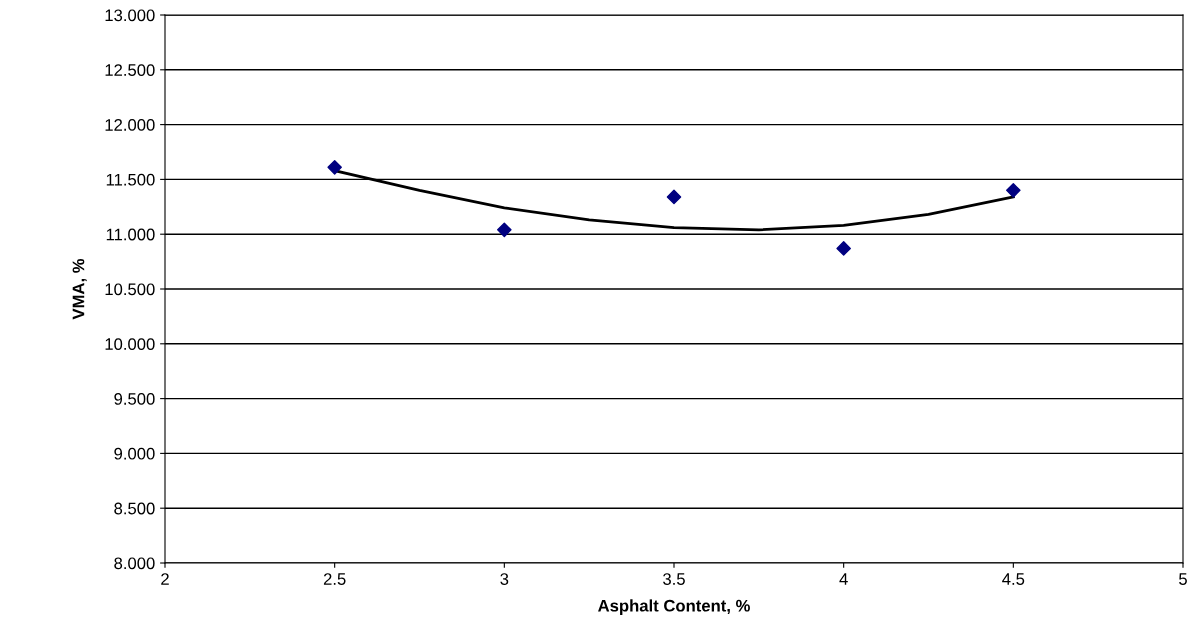 The height and width of the screenshot is (643, 1196). I want to click on y-tick-label: 8.500, so click(134, 508).